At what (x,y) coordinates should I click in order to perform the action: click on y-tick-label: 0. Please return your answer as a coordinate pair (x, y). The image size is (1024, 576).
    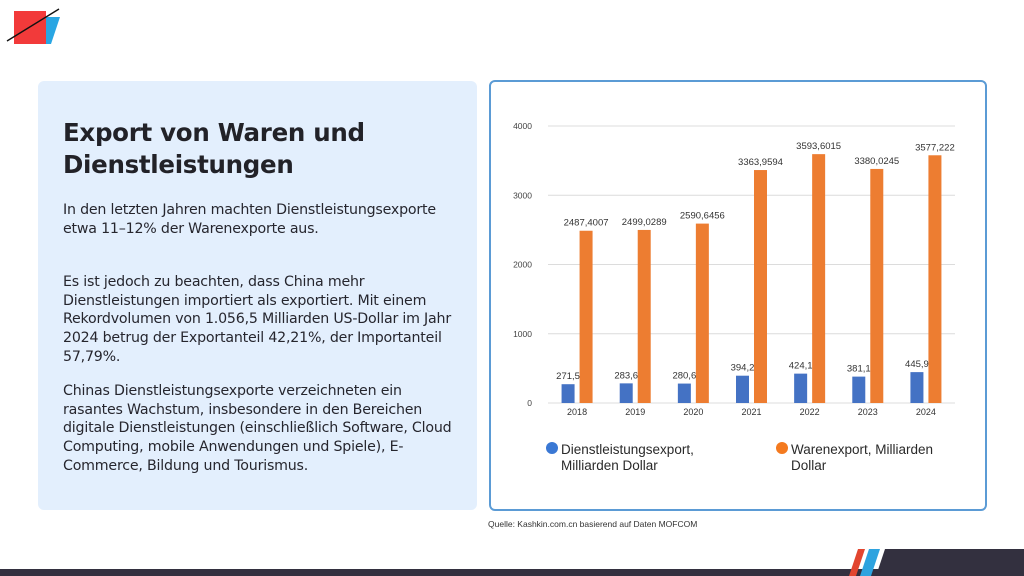
    Looking at the image, I should click on (529, 403).